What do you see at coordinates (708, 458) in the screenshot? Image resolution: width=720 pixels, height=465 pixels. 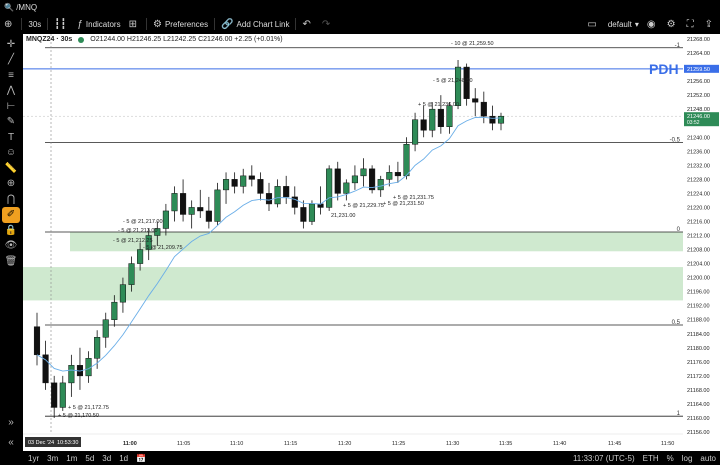 I see `auto-toggle: auto` at bounding box center [708, 458].